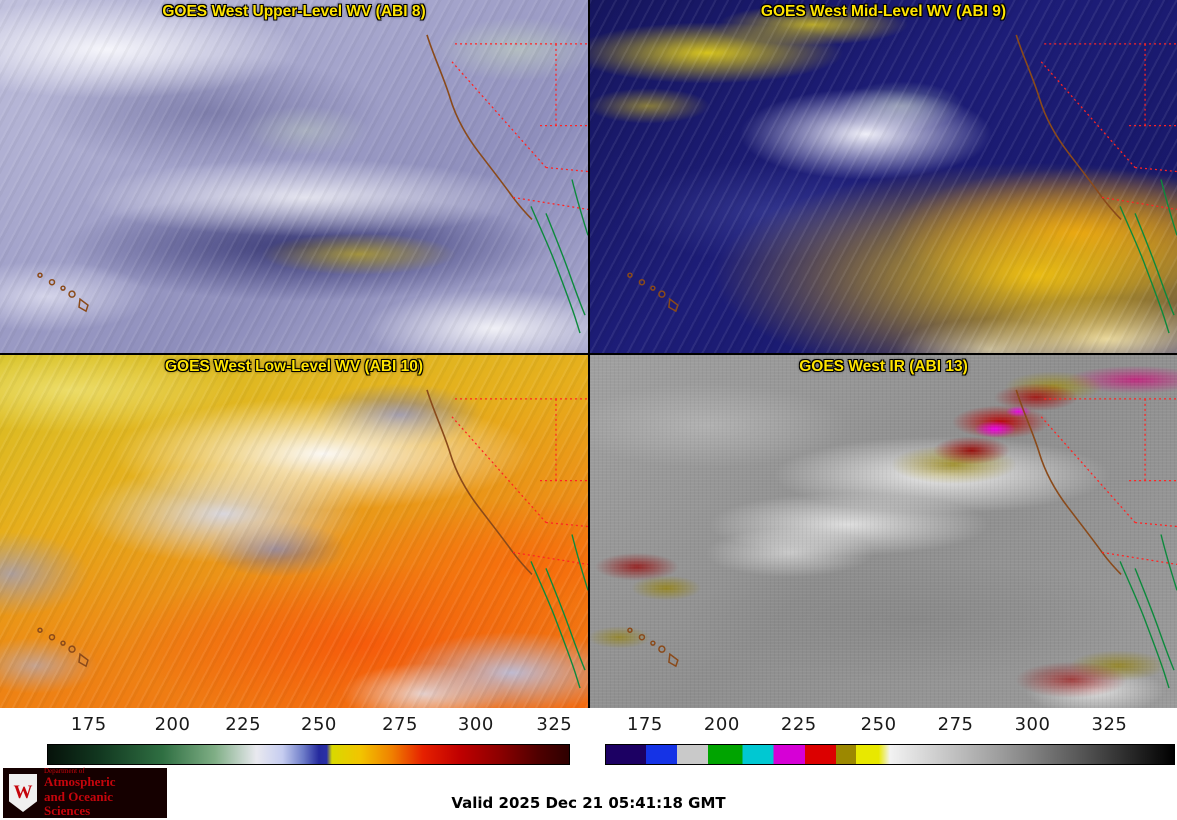 The height and width of the screenshot is (820, 1177). Describe the element at coordinates (64, 770) in the screenshot. I see `logo-dept-line: Department of` at that location.